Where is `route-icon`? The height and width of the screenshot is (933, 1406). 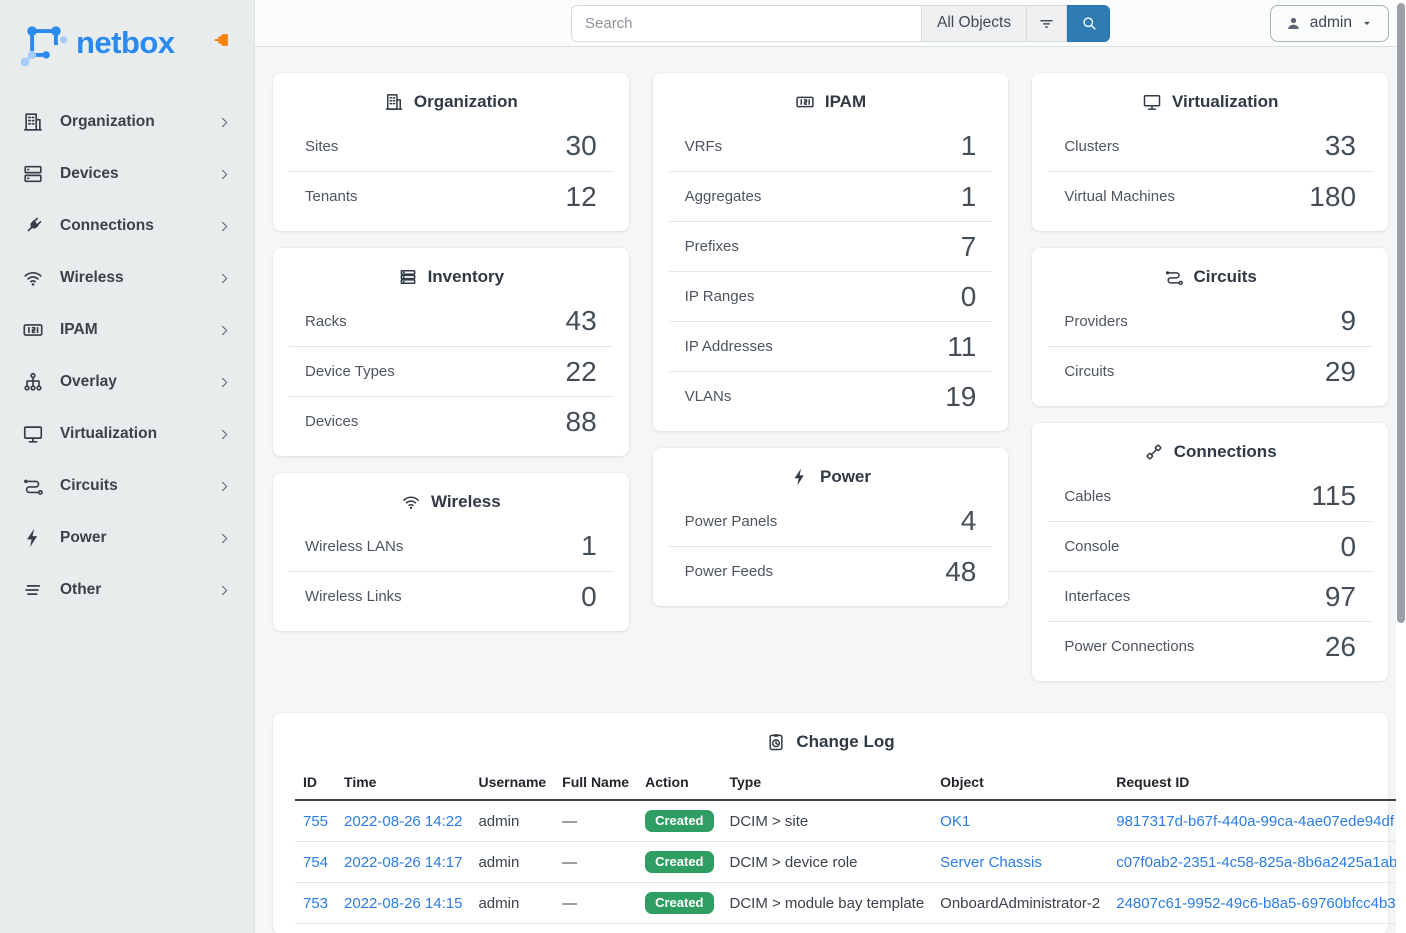 route-icon is located at coordinates (33, 486).